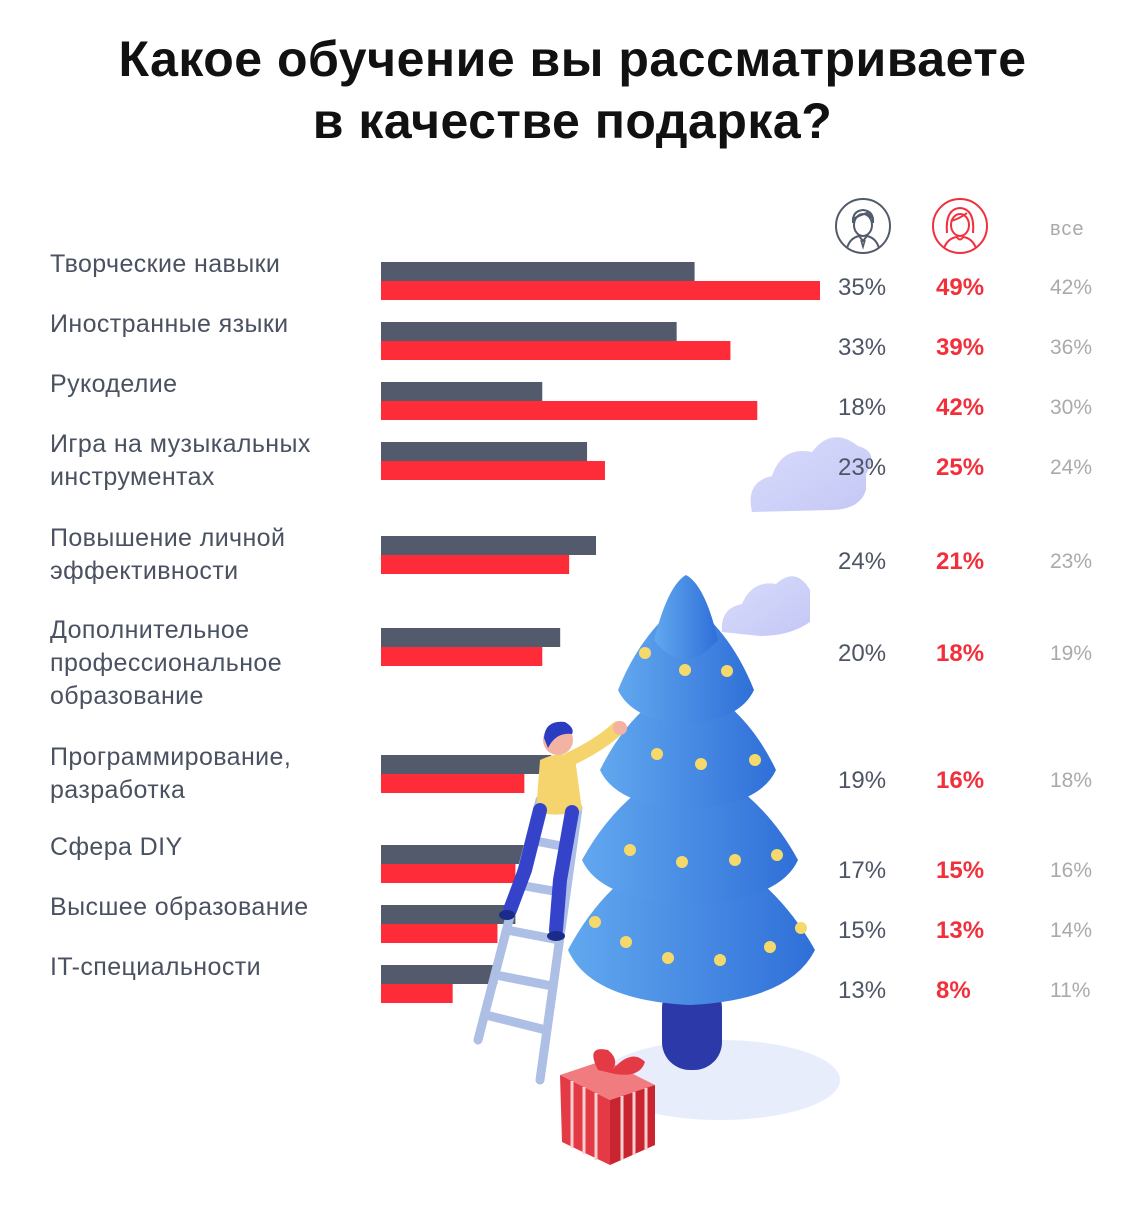  What do you see at coordinates (572, 121) in the screenshot?
I see `title-line-2: в качестве подарка?` at bounding box center [572, 121].